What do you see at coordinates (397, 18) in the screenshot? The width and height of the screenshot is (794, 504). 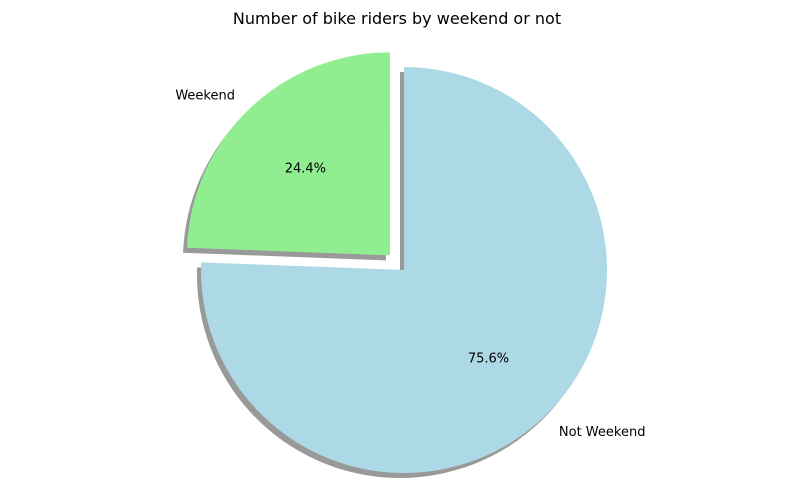 I see `chart-title: Number of bike riders by weekend or not` at bounding box center [397, 18].